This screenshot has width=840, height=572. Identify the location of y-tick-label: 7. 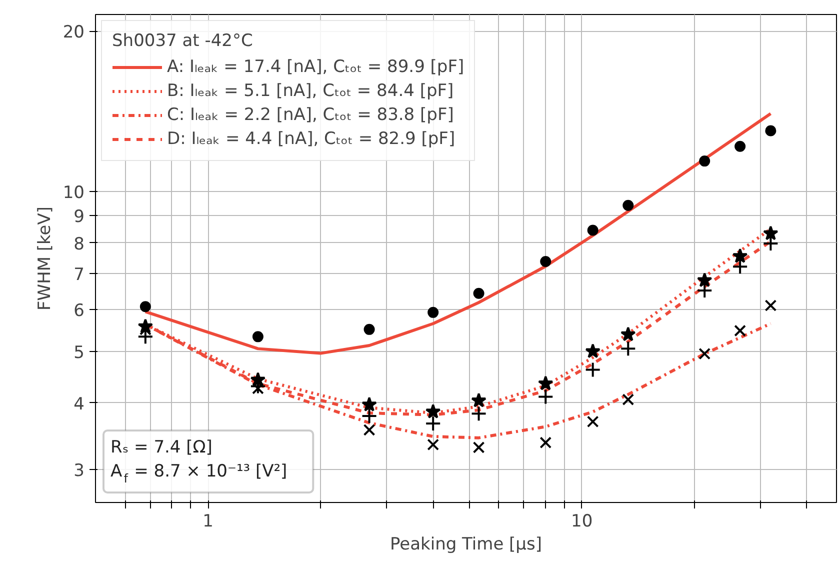
(79, 275).